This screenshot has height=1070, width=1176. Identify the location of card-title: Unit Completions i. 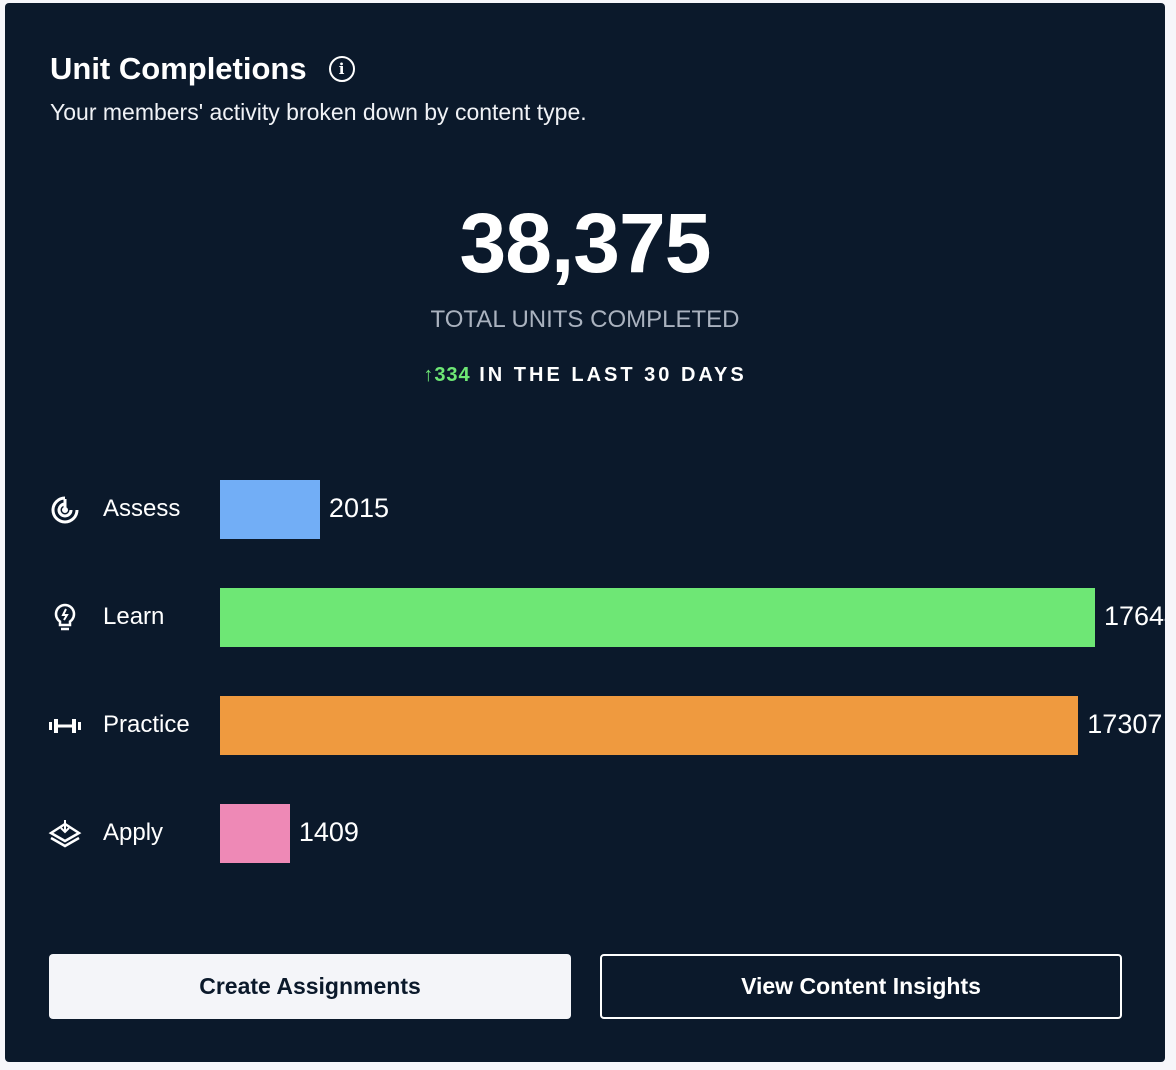
(202, 69).